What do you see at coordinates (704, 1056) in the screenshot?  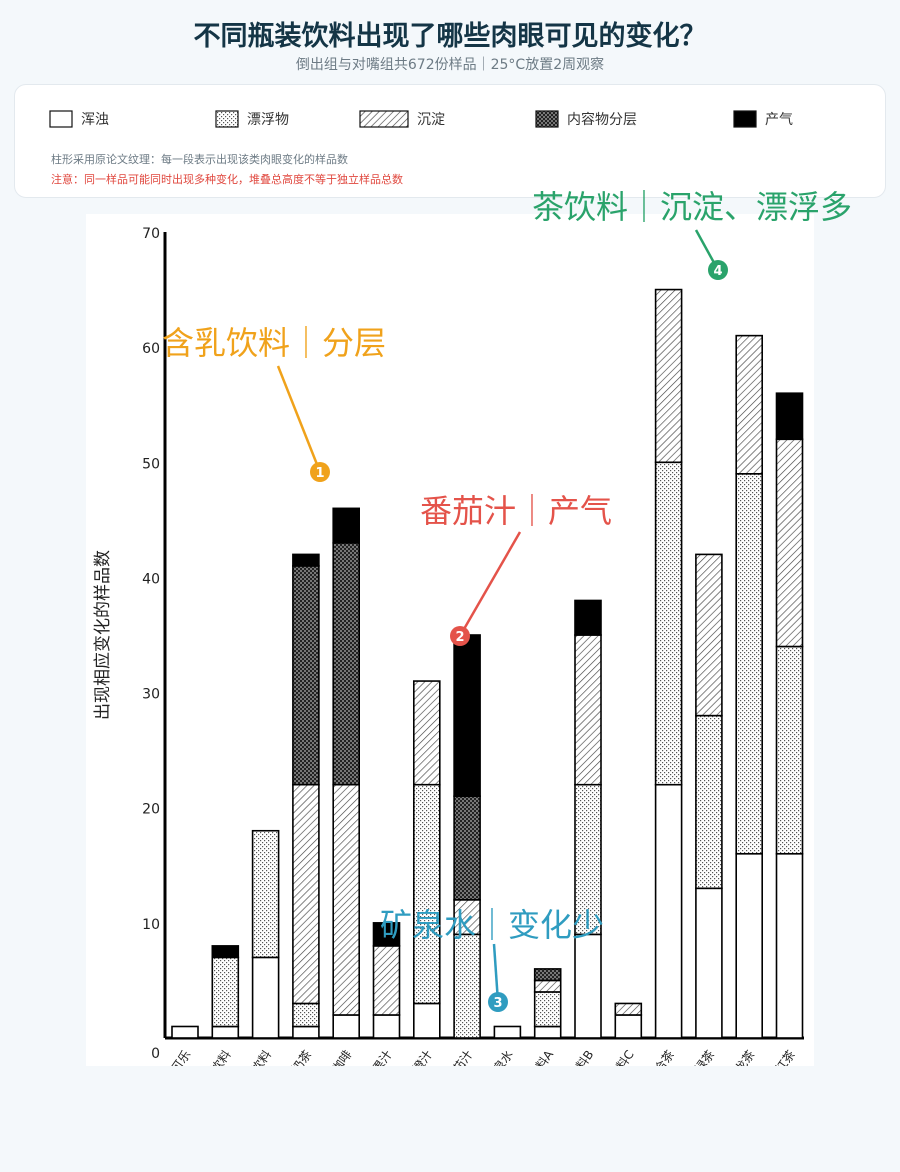 I see `x-tick-label: 绿茶` at bounding box center [704, 1056].